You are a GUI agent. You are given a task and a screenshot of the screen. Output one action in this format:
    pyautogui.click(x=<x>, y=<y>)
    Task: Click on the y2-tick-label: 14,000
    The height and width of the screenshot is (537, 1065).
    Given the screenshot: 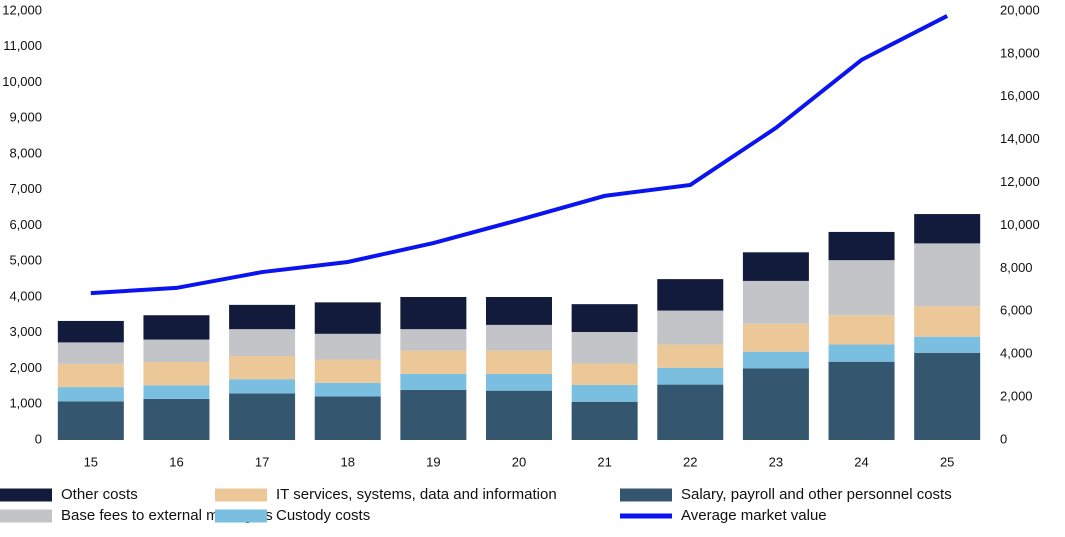 What is the action you would take?
    pyautogui.click(x=1020, y=138)
    